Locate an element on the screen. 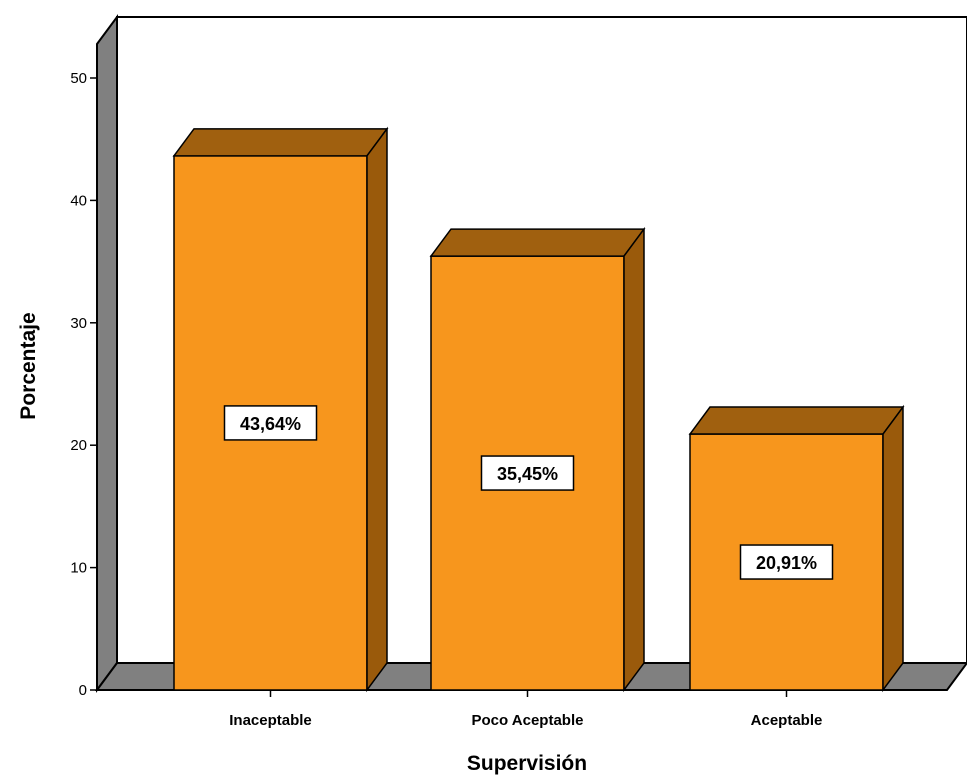  data-label: 20,91% is located at coordinates (786, 563).